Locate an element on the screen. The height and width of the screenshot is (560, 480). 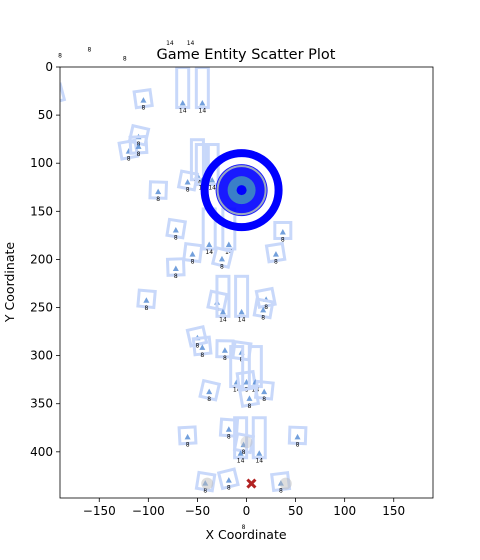
entity-18: 8 is located at coordinates (275, 253).